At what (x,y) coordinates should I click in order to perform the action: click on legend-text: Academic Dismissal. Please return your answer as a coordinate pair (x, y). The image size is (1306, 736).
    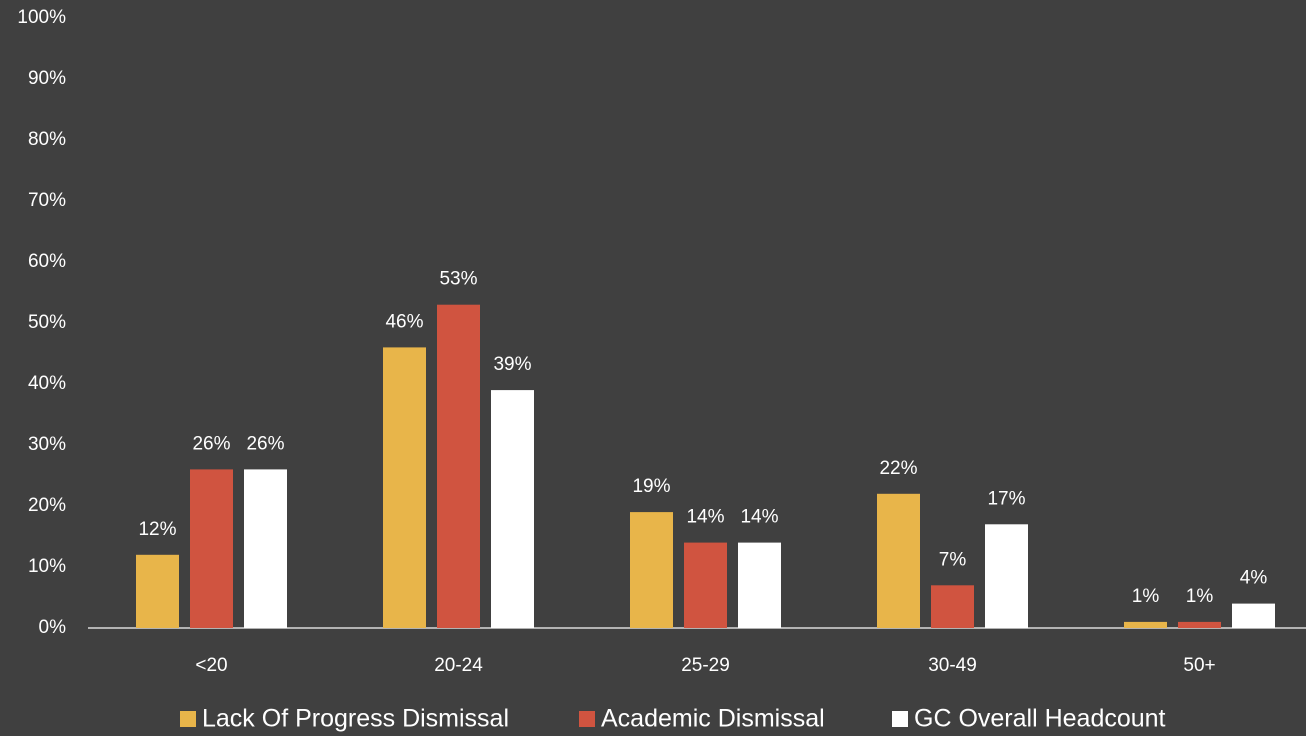
    Looking at the image, I should click on (713, 719).